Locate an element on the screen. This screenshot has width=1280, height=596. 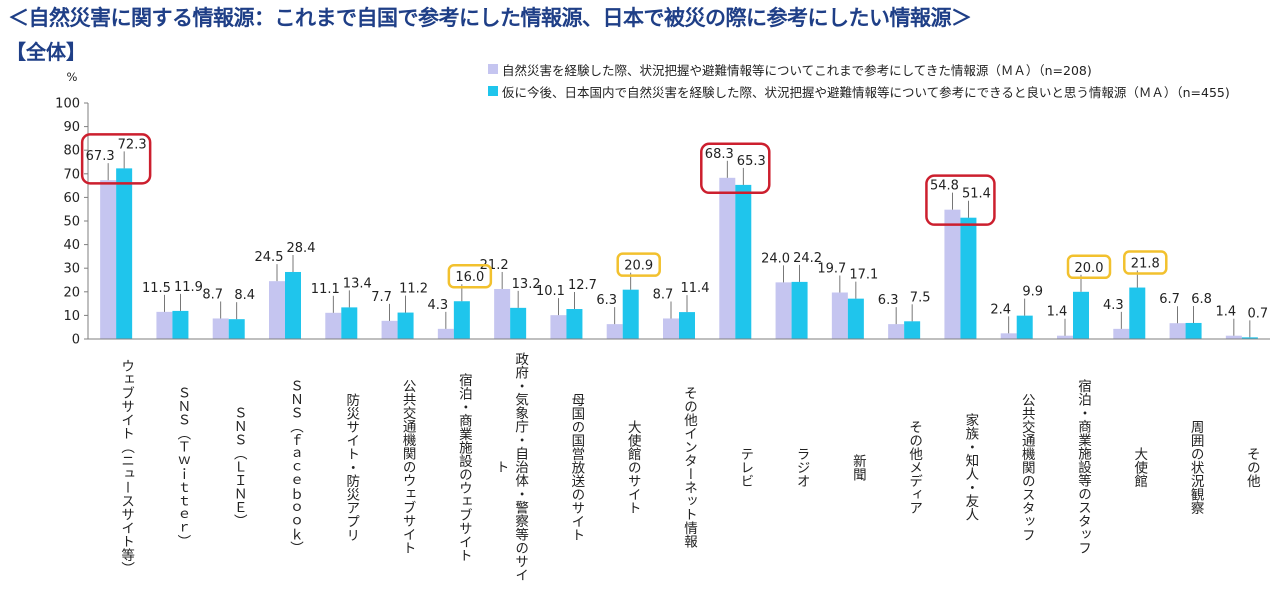
data-label-series-1: 54.8 is located at coordinates (944, 186).